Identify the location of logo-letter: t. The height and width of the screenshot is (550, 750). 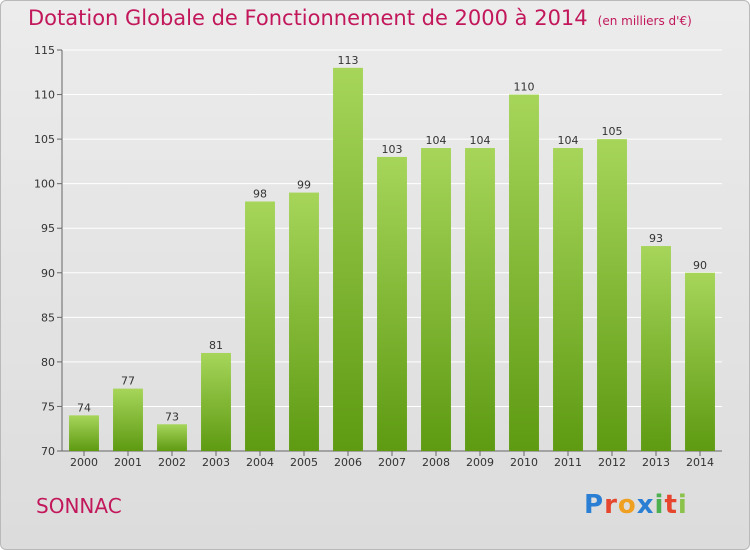
(671, 505).